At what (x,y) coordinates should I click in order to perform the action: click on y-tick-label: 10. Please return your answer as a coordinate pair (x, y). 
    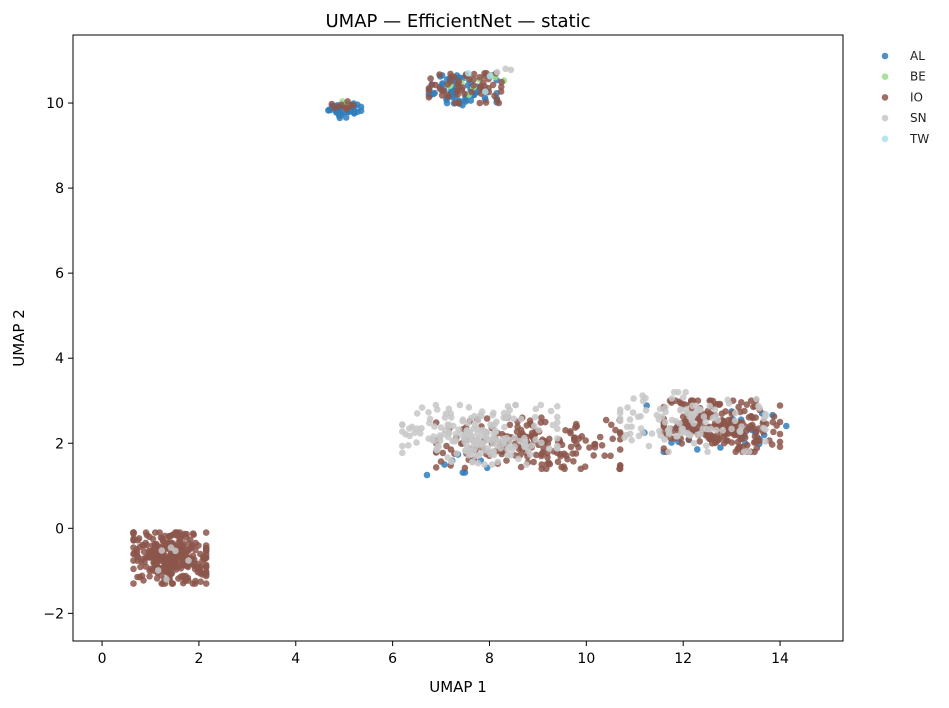
    Looking at the image, I should click on (55, 104).